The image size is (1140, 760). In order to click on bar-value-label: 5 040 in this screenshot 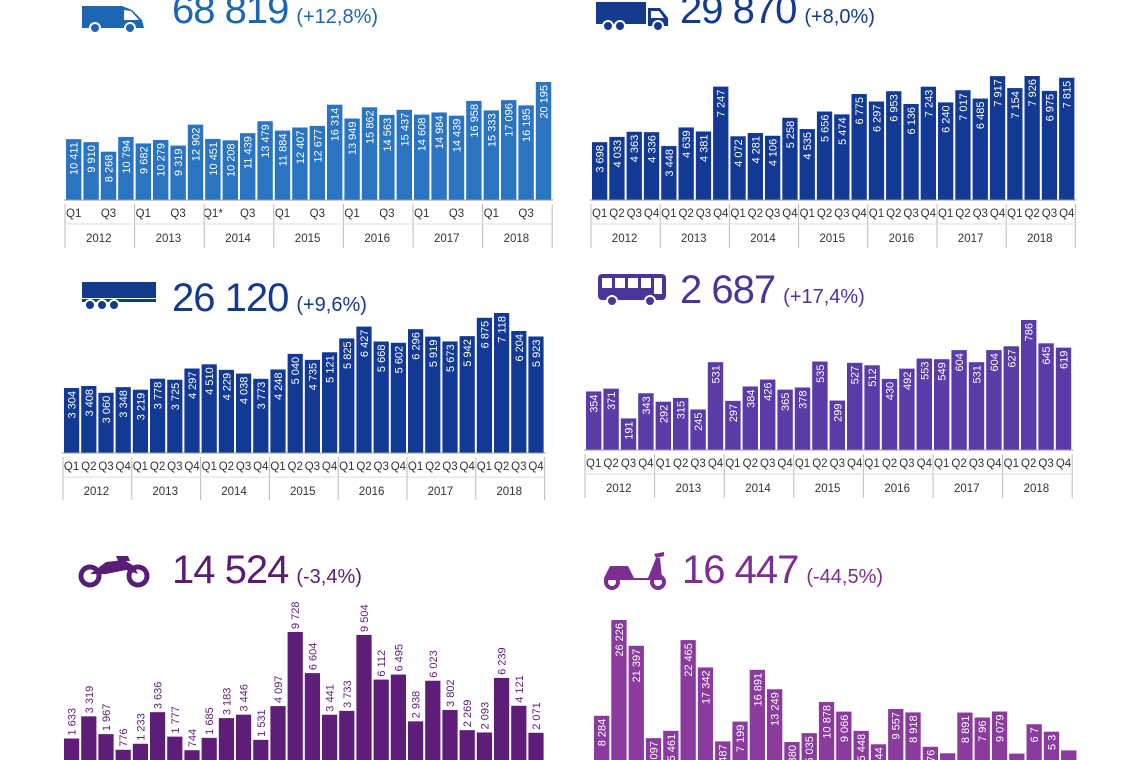, I will do `click(296, 371)`.